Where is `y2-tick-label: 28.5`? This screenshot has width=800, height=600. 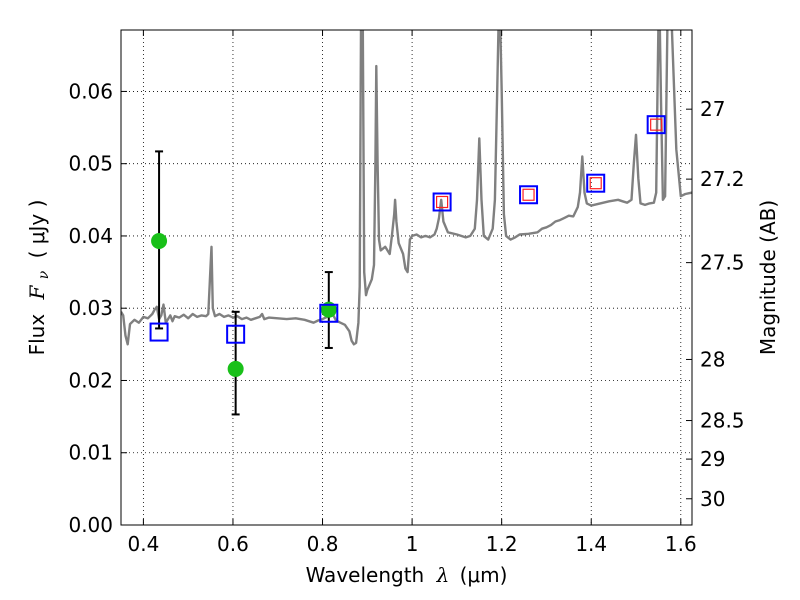
y2-tick-label: 28.5 is located at coordinates (722, 421).